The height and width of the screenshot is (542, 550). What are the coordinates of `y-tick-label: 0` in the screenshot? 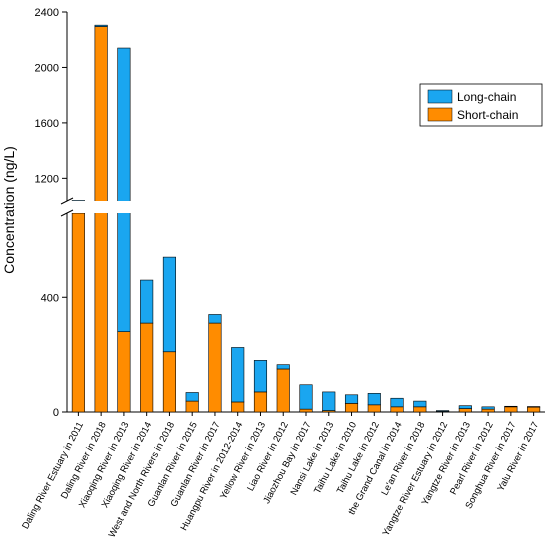 It's located at (56, 413).